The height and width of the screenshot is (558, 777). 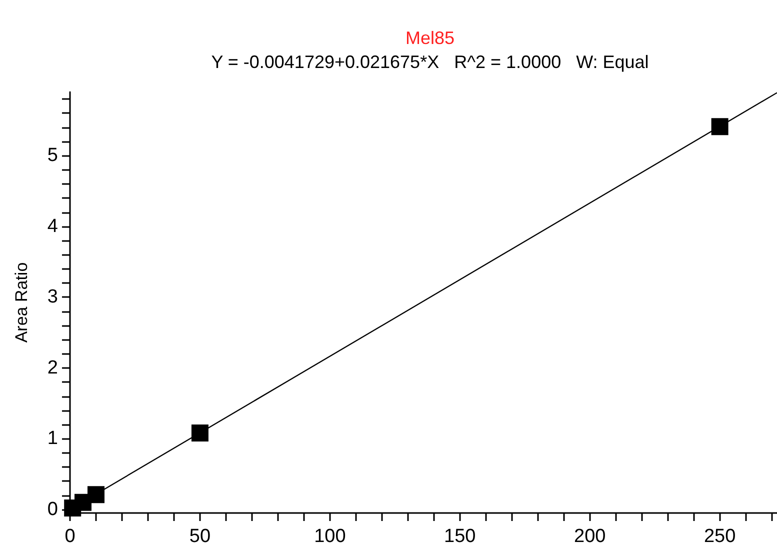 What do you see at coordinates (52, 297) in the screenshot?
I see `y-tick-label: 3` at bounding box center [52, 297].